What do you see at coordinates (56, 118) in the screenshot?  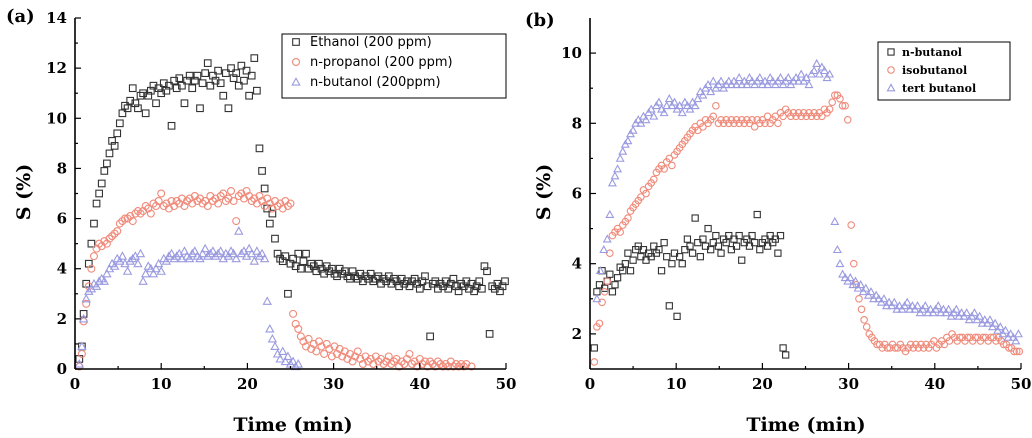 I see `panel-a-y-tick-label: 10` at bounding box center [56, 118].